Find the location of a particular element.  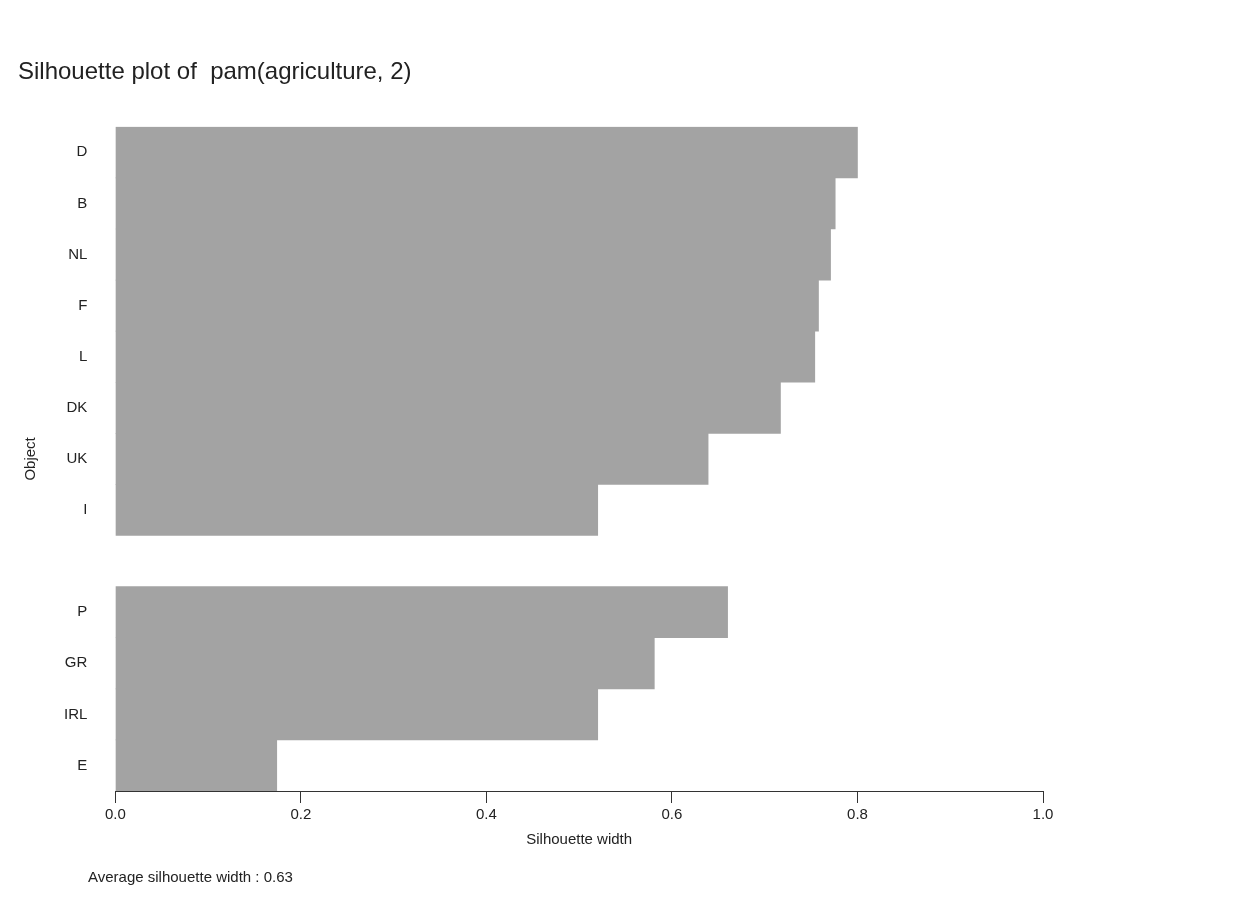

y-tick-label: L is located at coordinates (83, 355).